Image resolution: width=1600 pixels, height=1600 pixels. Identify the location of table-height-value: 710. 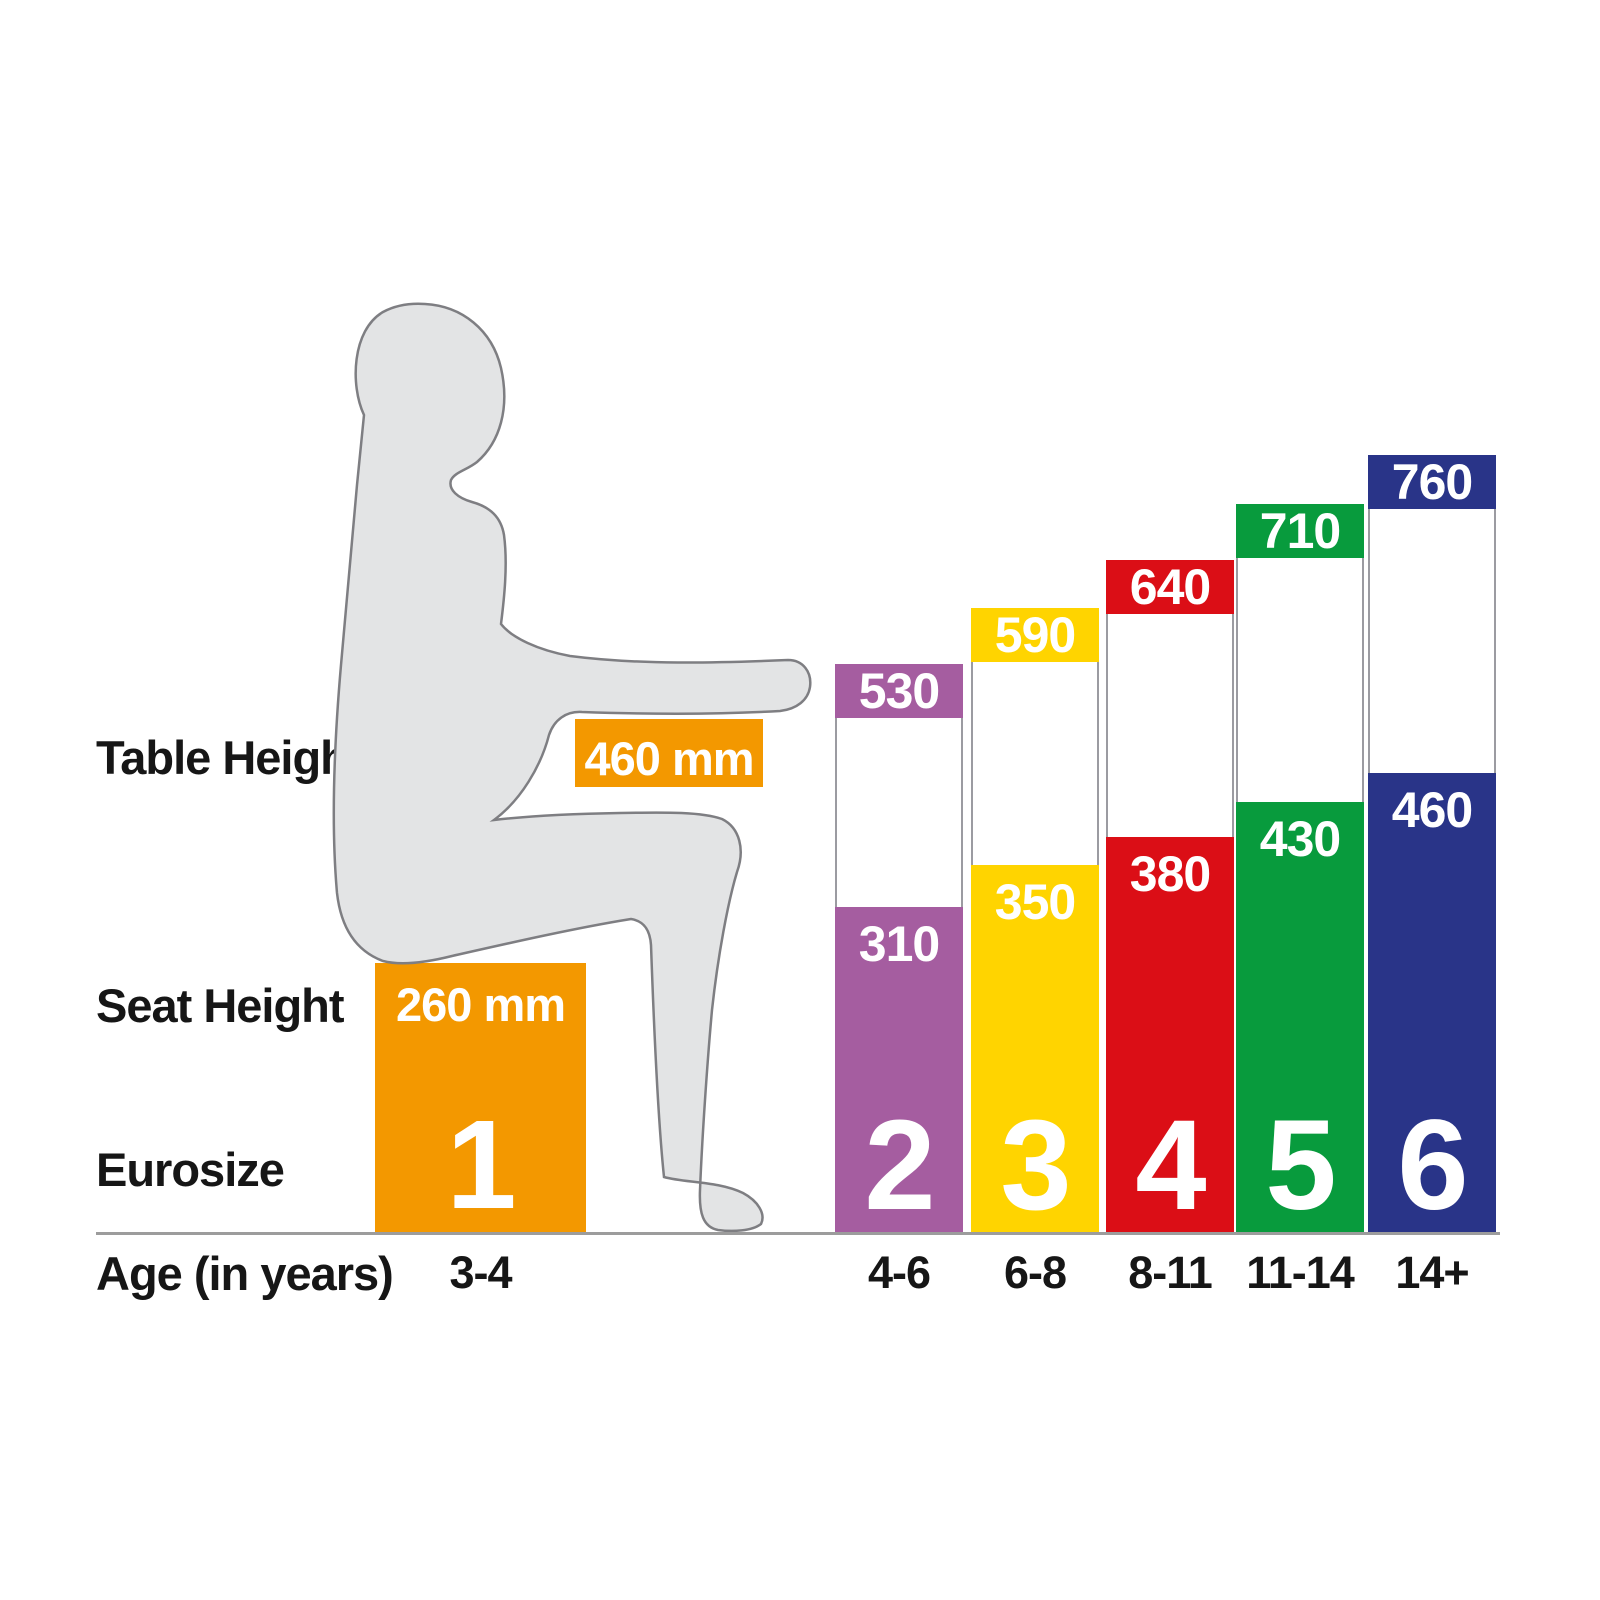
(1300, 531).